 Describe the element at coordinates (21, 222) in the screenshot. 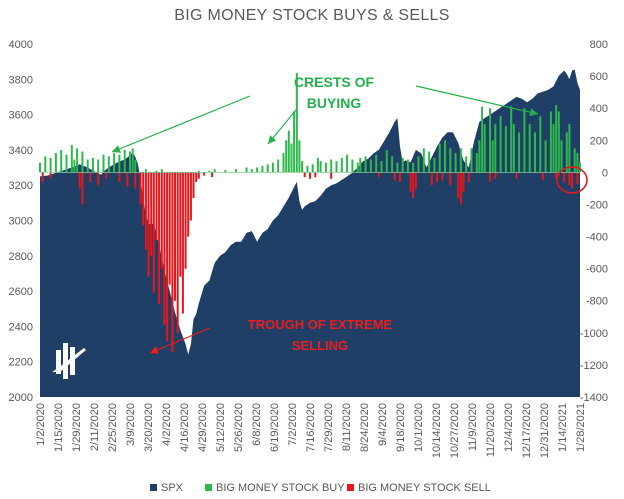

I see `left-tick-label: 3000` at that location.